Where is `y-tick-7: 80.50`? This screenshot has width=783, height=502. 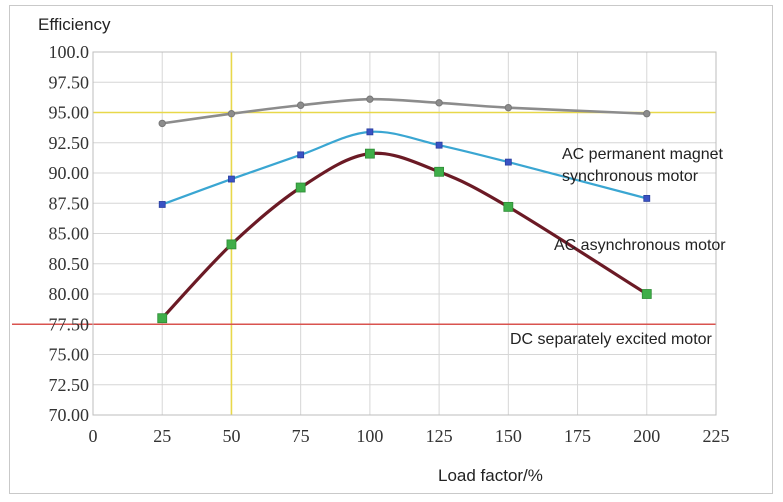 y-tick-7: 80.50 is located at coordinates (69, 264).